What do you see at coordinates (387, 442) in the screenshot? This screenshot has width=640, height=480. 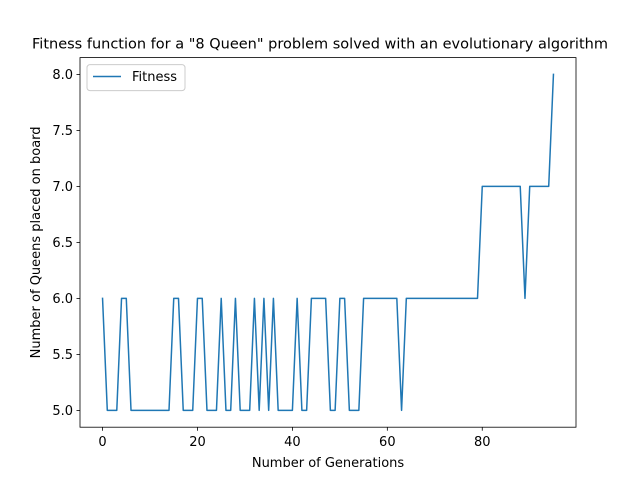 I see `x-tick-label: 60` at bounding box center [387, 442].